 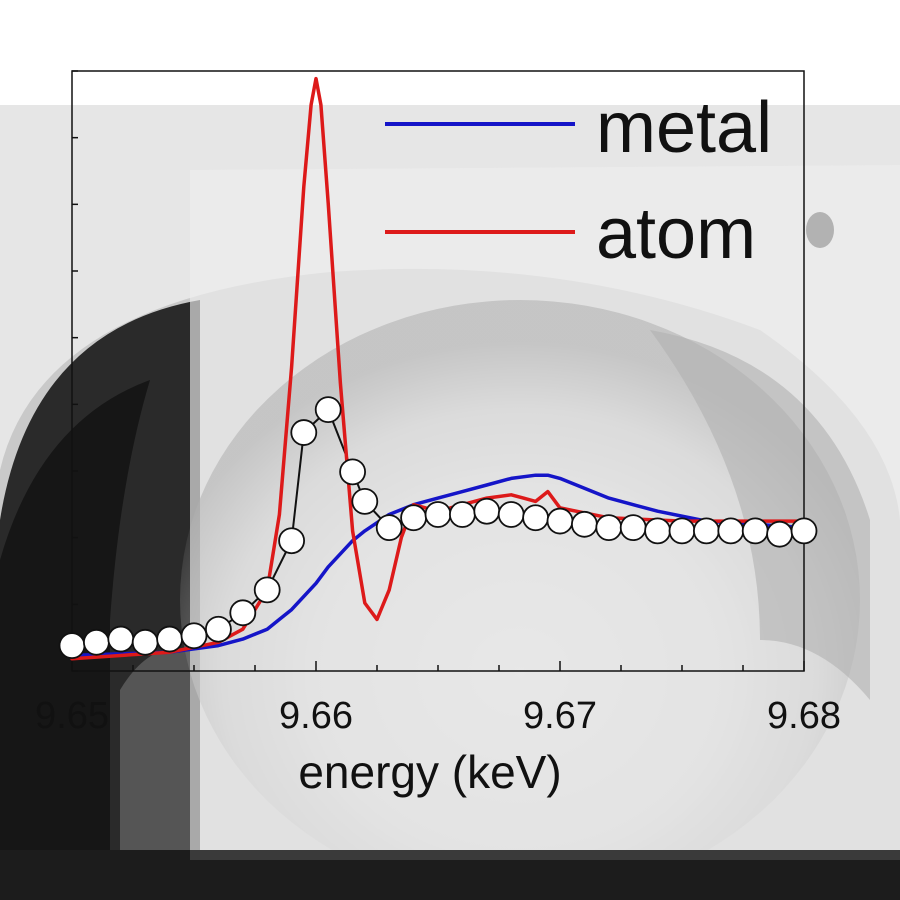 What do you see at coordinates (72, 716) in the screenshot?
I see `x-tick-label: 9.65` at bounding box center [72, 716].